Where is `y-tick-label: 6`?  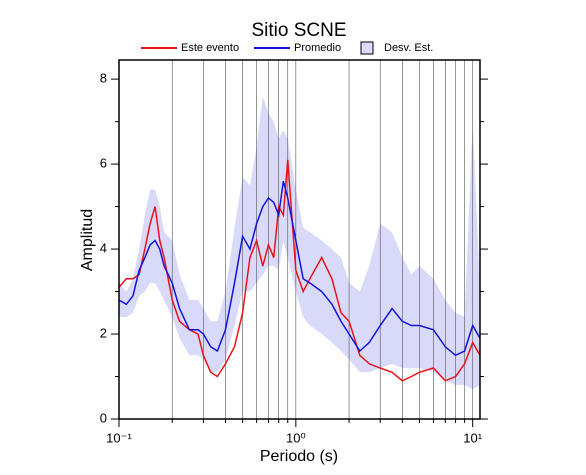 y-tick-label: 6 is located at coordinates (103, 163).